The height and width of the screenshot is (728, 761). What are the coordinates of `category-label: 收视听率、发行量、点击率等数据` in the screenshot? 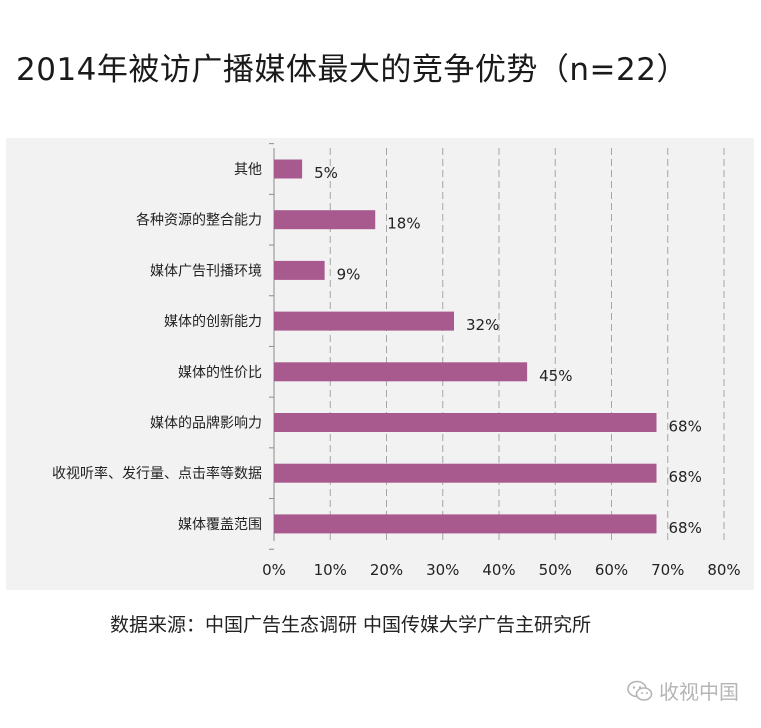 It's located at (157, 473).